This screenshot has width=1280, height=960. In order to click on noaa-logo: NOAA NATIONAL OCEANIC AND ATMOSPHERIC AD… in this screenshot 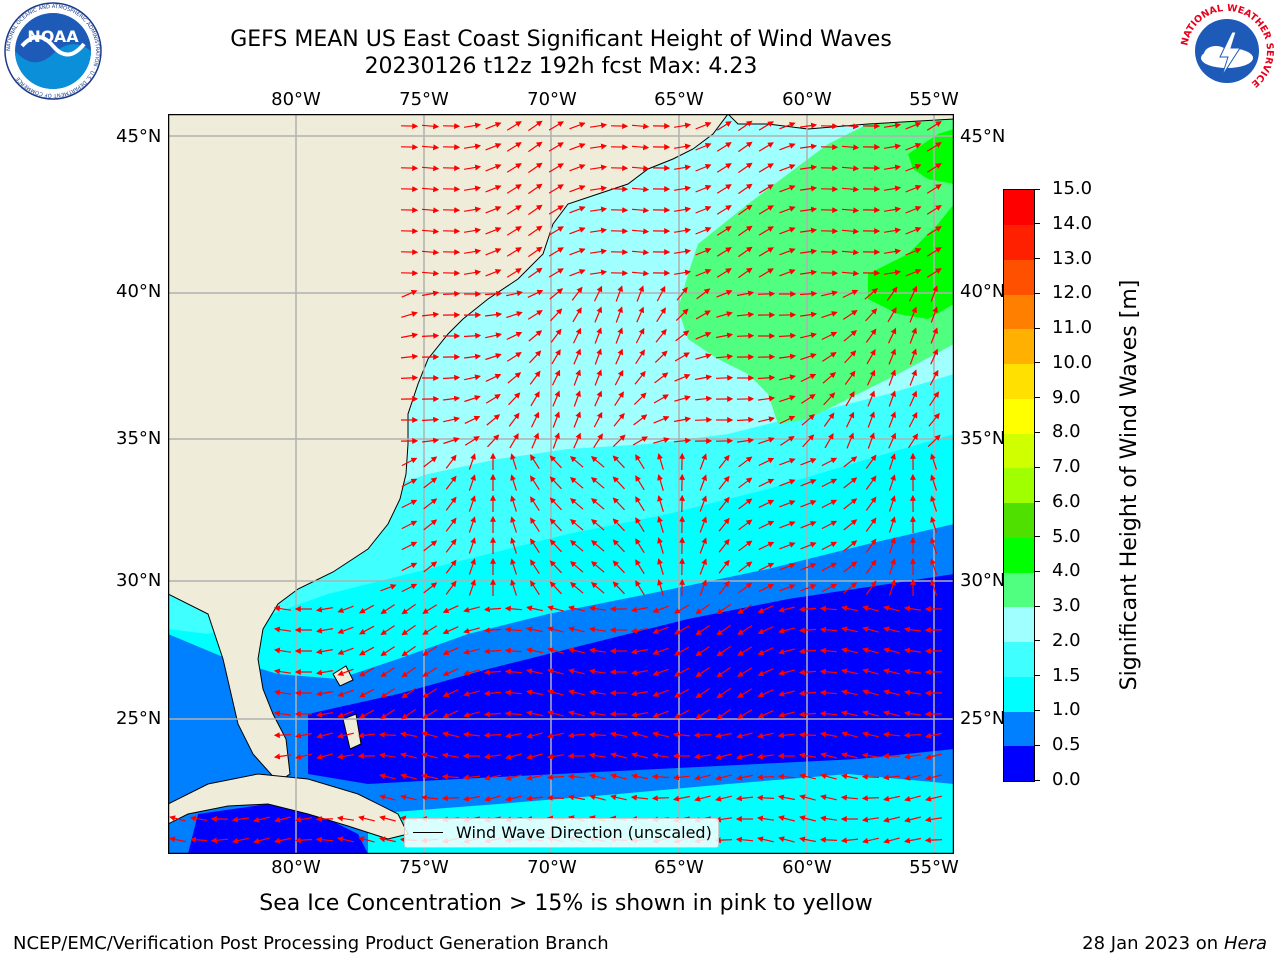, I will do `click(53, 51)`.